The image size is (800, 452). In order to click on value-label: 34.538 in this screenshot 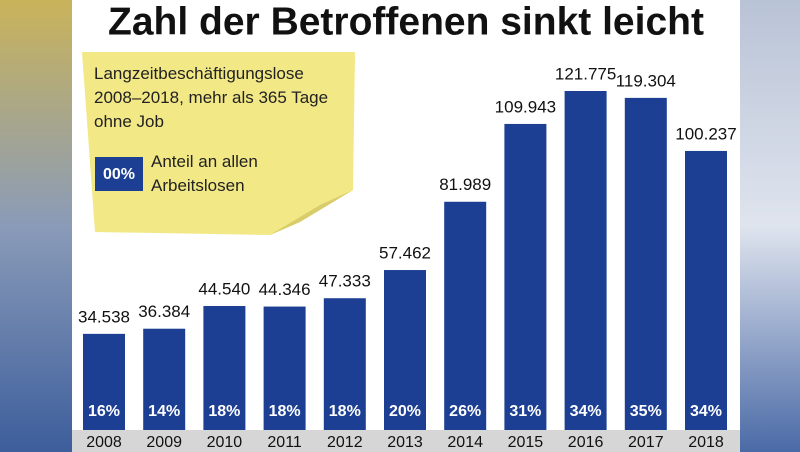, I will do `click(104, 316)`.